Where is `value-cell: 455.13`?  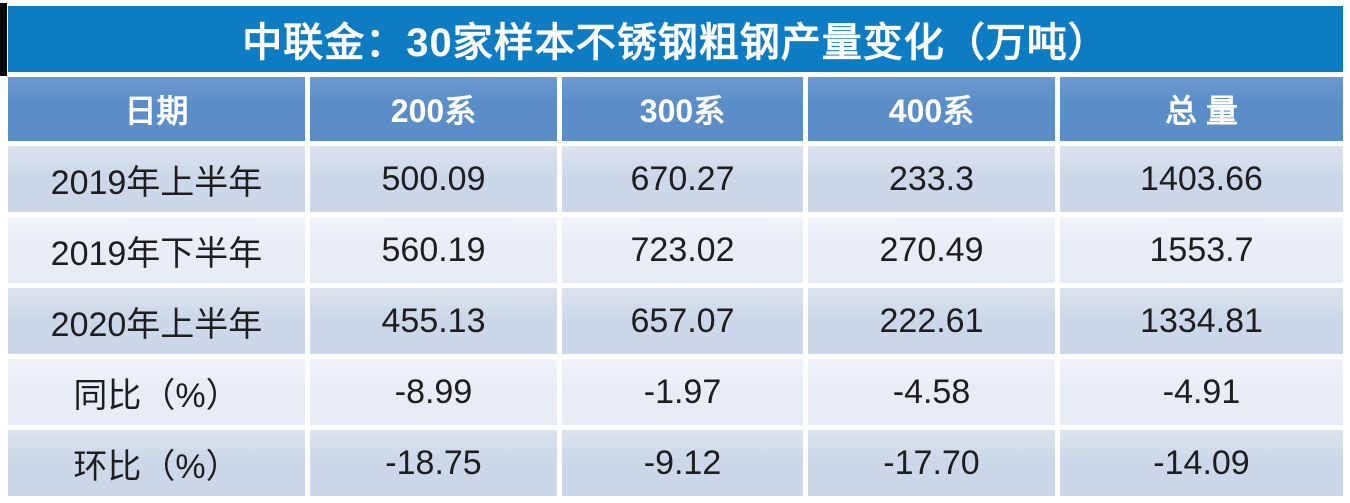 value-cell: 455.13 is located at coordinates (433, 321).